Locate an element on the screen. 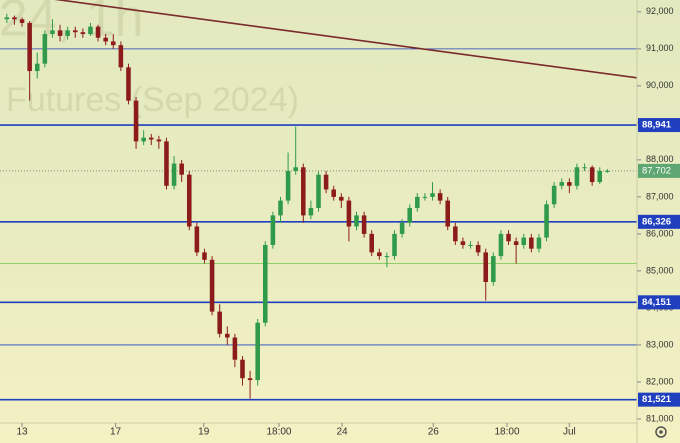 The image size is (680, 443). level-label: 88,941 is located at coordinates (657, 125).